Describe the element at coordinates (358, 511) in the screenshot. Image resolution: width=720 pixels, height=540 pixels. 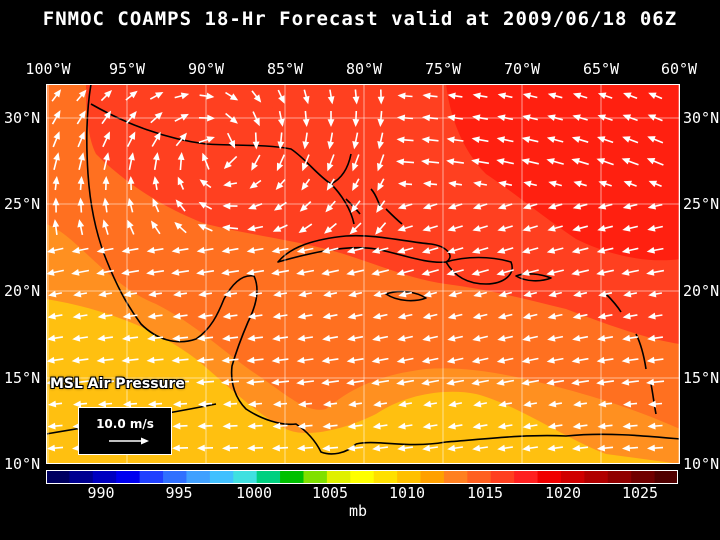
I see `colorbar-unit: mb` at that location.